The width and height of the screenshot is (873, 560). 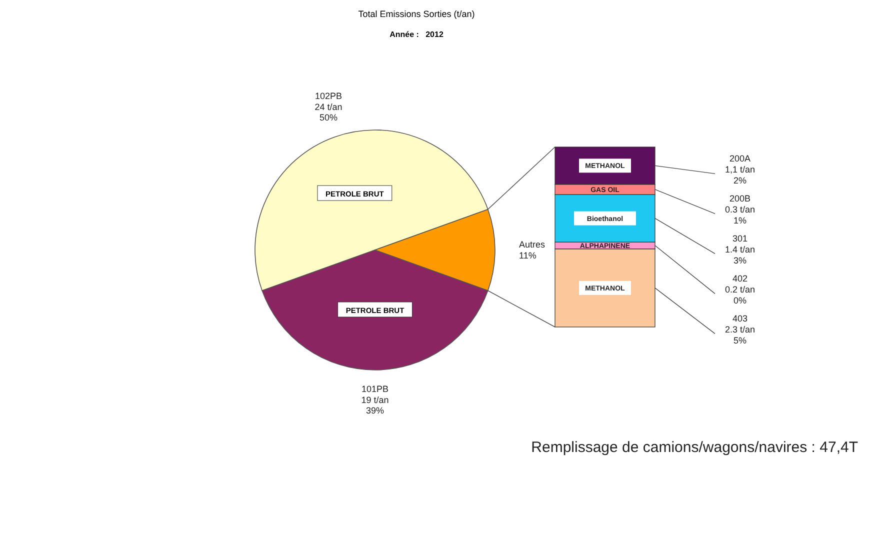 What do you see at coordinates (328, 107) in the screenshot?
I see `data-label: 102PB 24 t/an 50%` at bounding box center [328, 107].